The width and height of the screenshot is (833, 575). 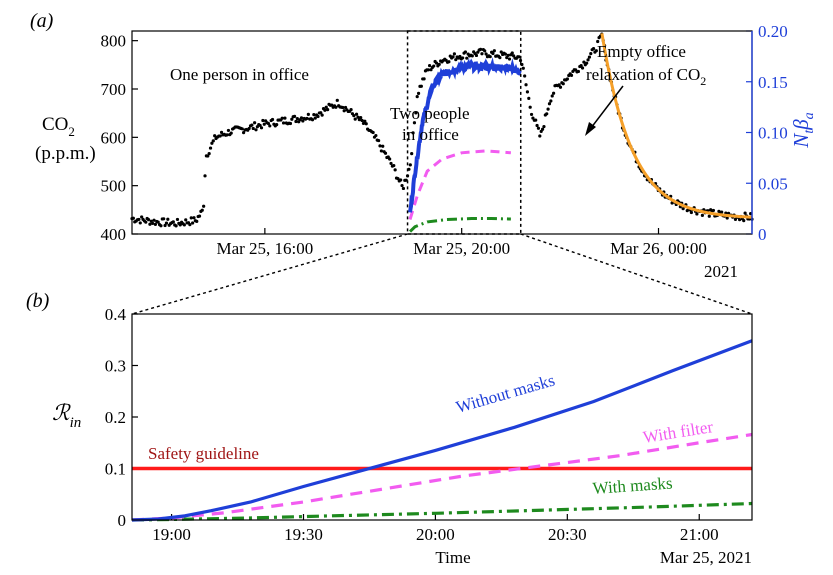 I want to click on b-y-tick-label: 0.3, so click(x=115, y=366).